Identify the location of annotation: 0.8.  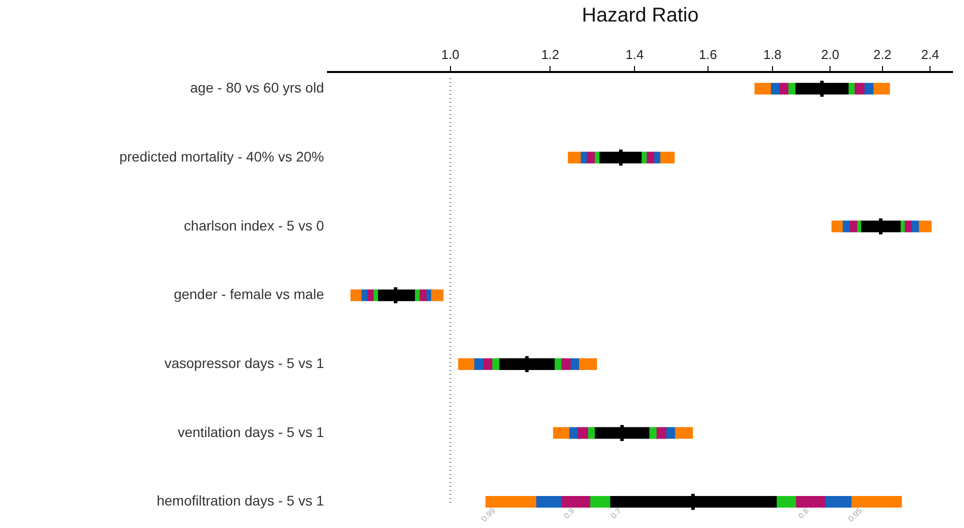
(804, 513).